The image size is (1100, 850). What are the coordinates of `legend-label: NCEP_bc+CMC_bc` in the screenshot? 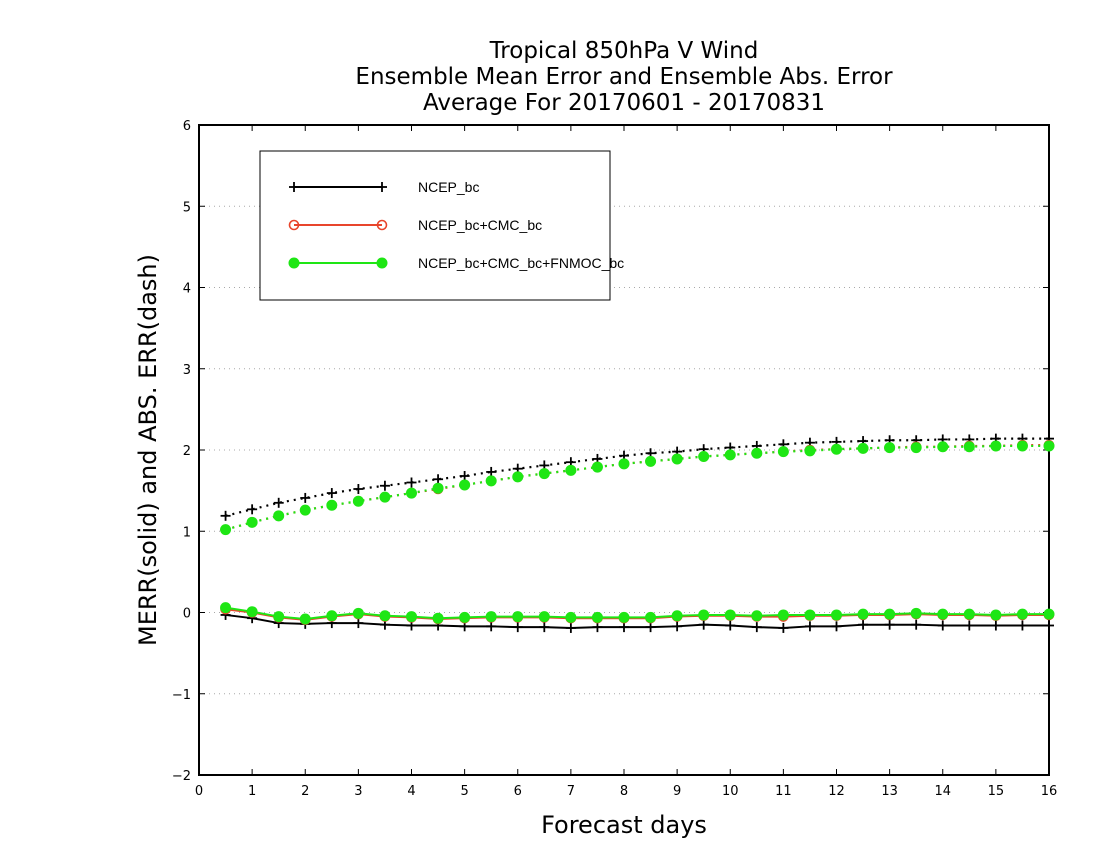 It's located at (480, 225).